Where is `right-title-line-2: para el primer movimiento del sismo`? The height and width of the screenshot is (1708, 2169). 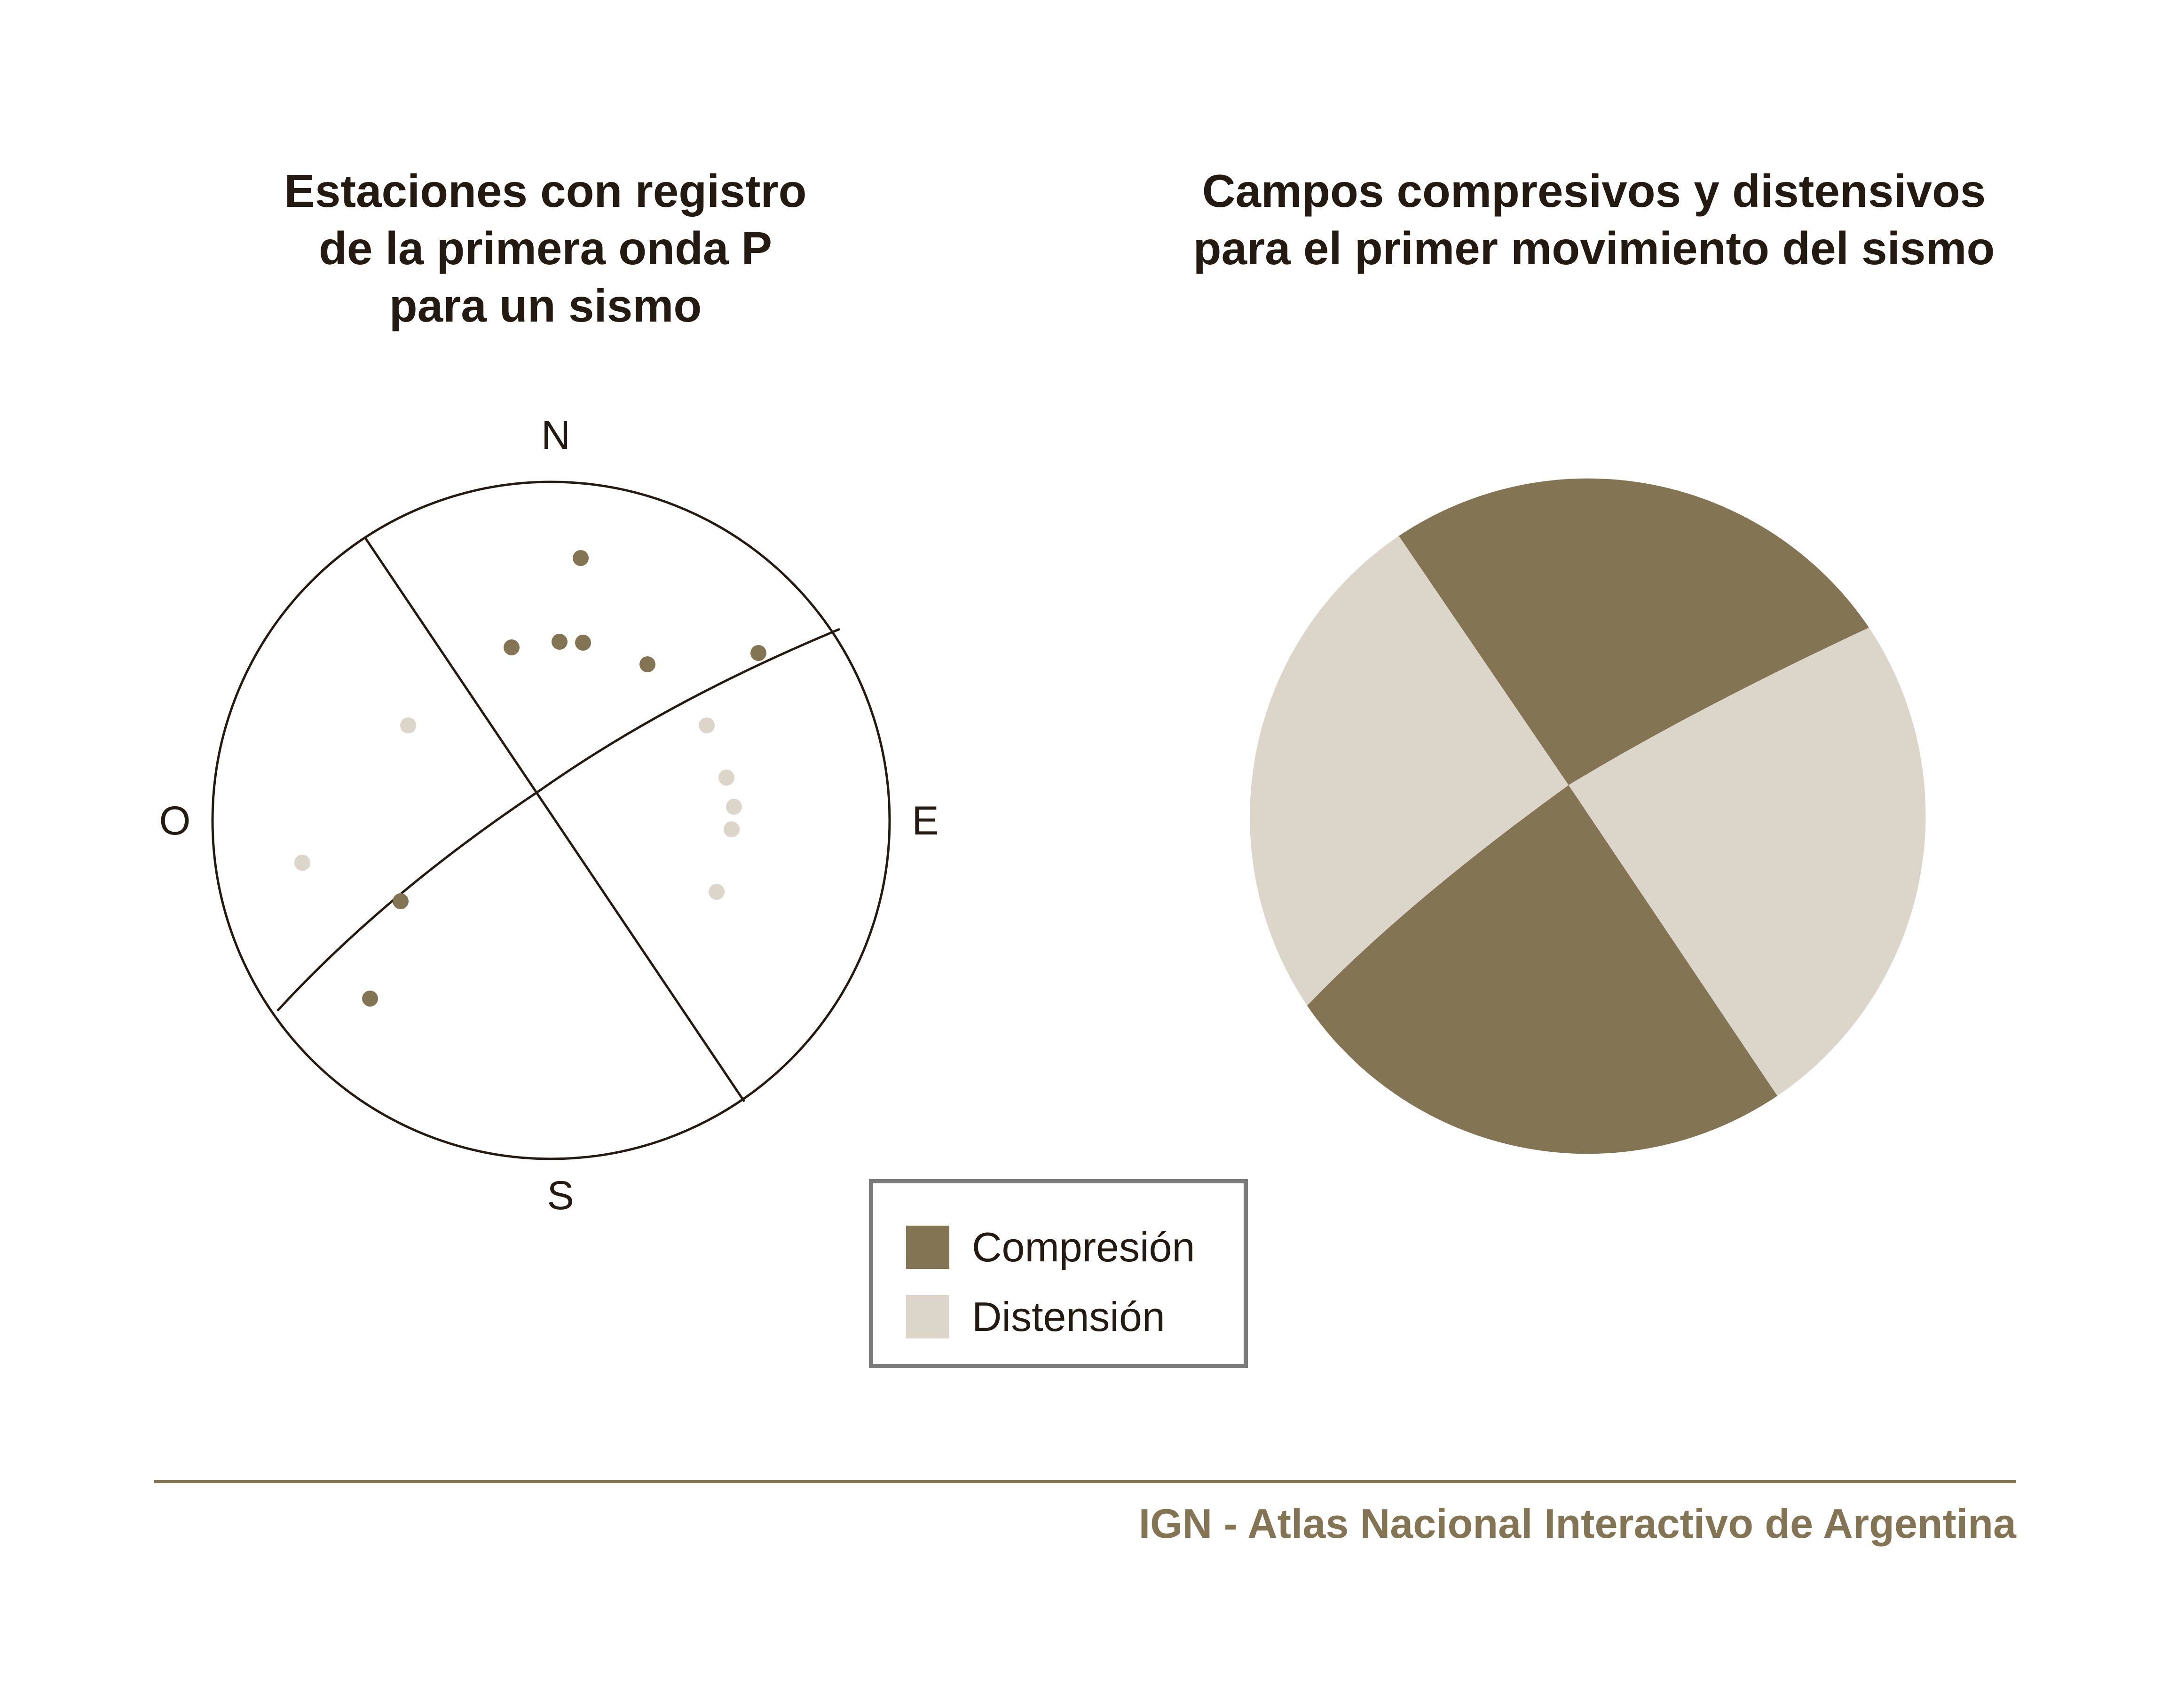 right-title-line-2: para el primer movimiento del sismo is located at coordinates (1594, 248).